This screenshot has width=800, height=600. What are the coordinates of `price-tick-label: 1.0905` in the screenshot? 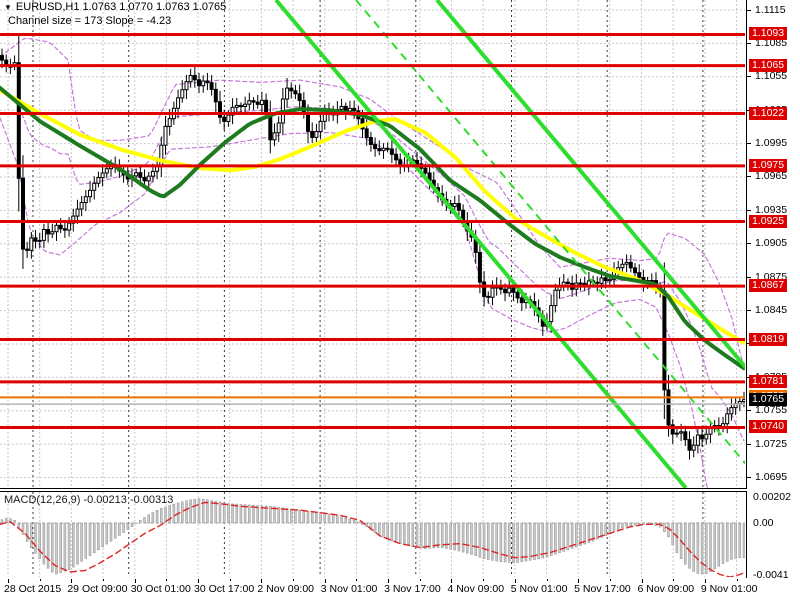 It's located at (771, 243).